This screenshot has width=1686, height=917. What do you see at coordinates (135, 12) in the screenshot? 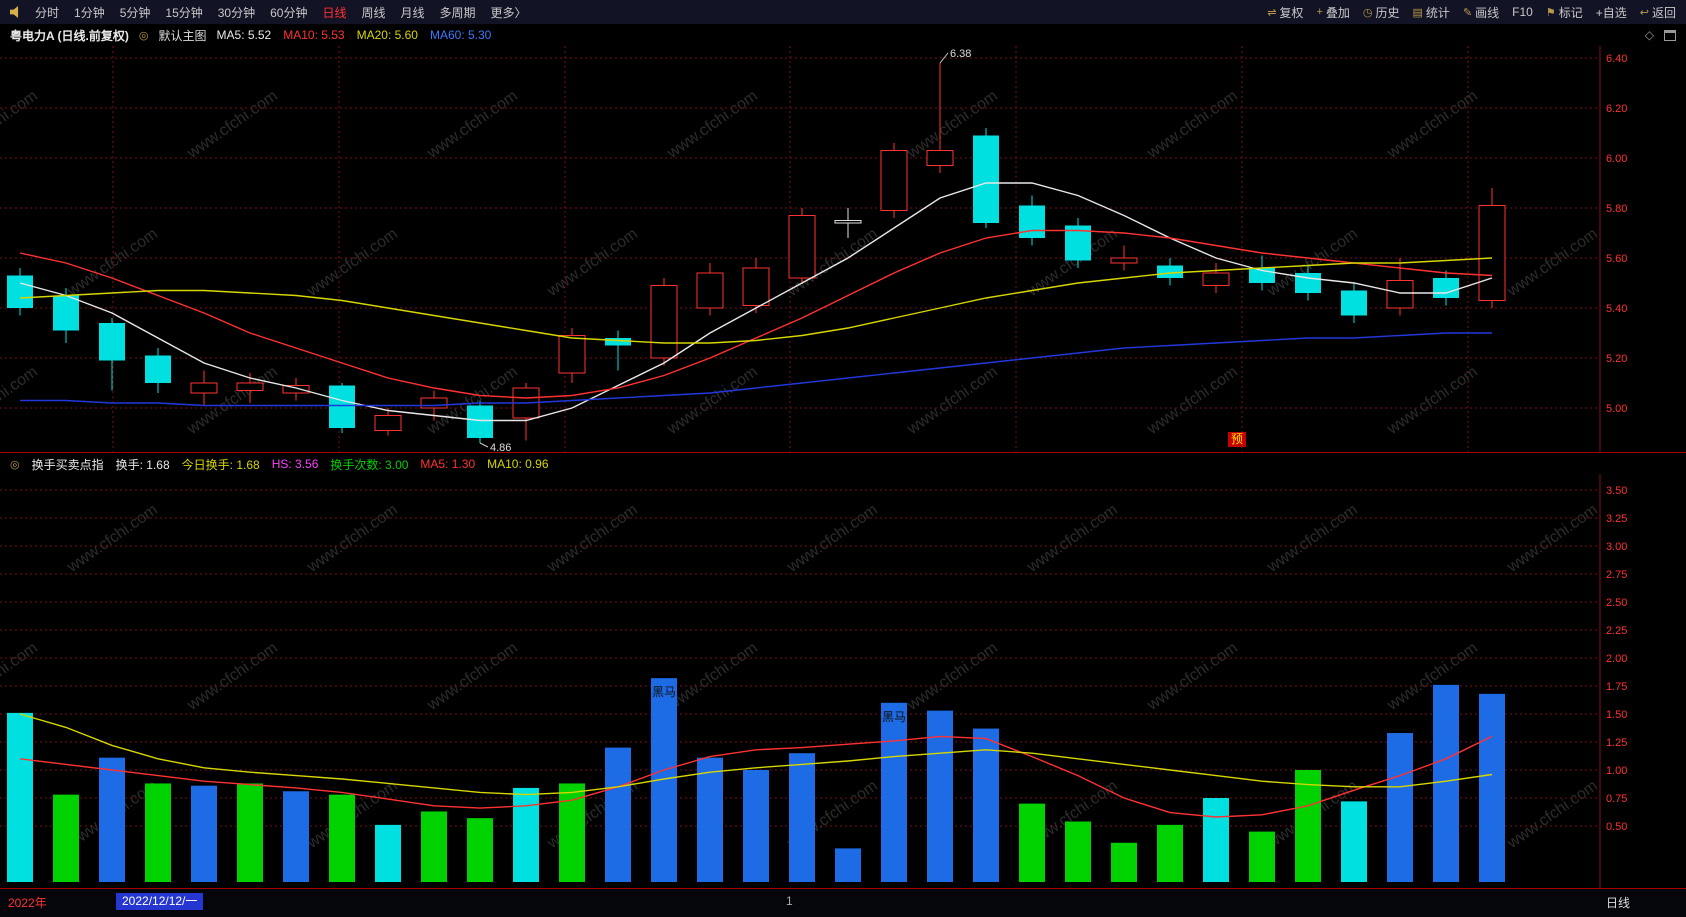
I see `period-tab: 5分钟` at bounding box center [135, 12].